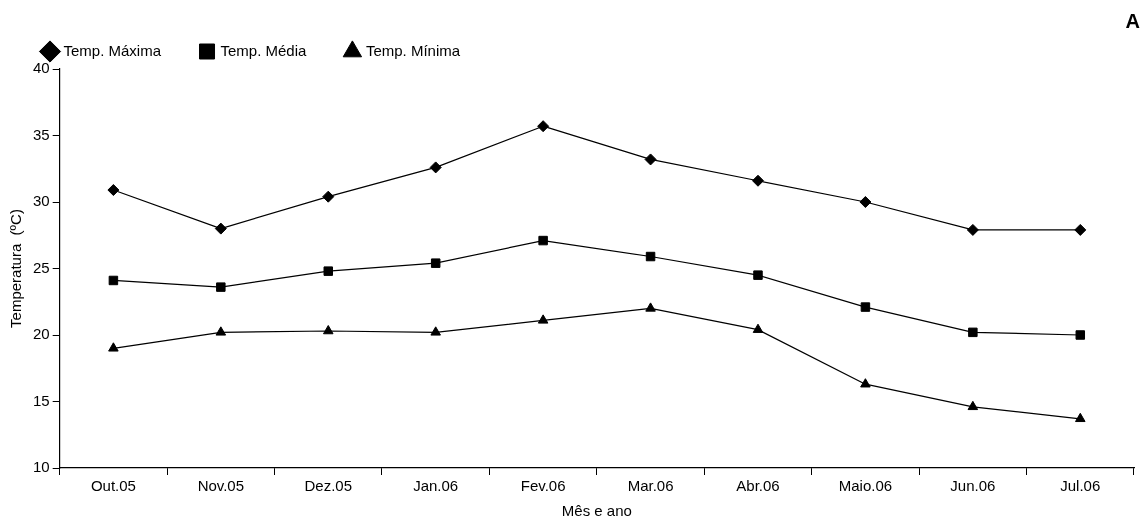 This screenshot has height=527, width=1148. What do you see at coordinates (41, 134) in the screenshot?
I see `y-tick-label: 35` at bounding box center [41, 134].